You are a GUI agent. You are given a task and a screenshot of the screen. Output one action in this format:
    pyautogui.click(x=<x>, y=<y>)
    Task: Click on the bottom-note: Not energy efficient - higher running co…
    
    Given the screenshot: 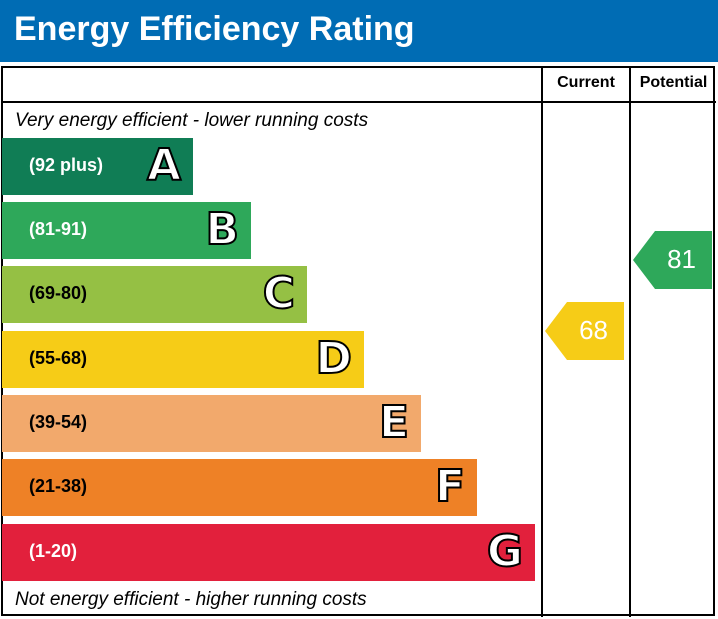 What is the action you would take?
    pyautogui.click(x=191, y=599)
    